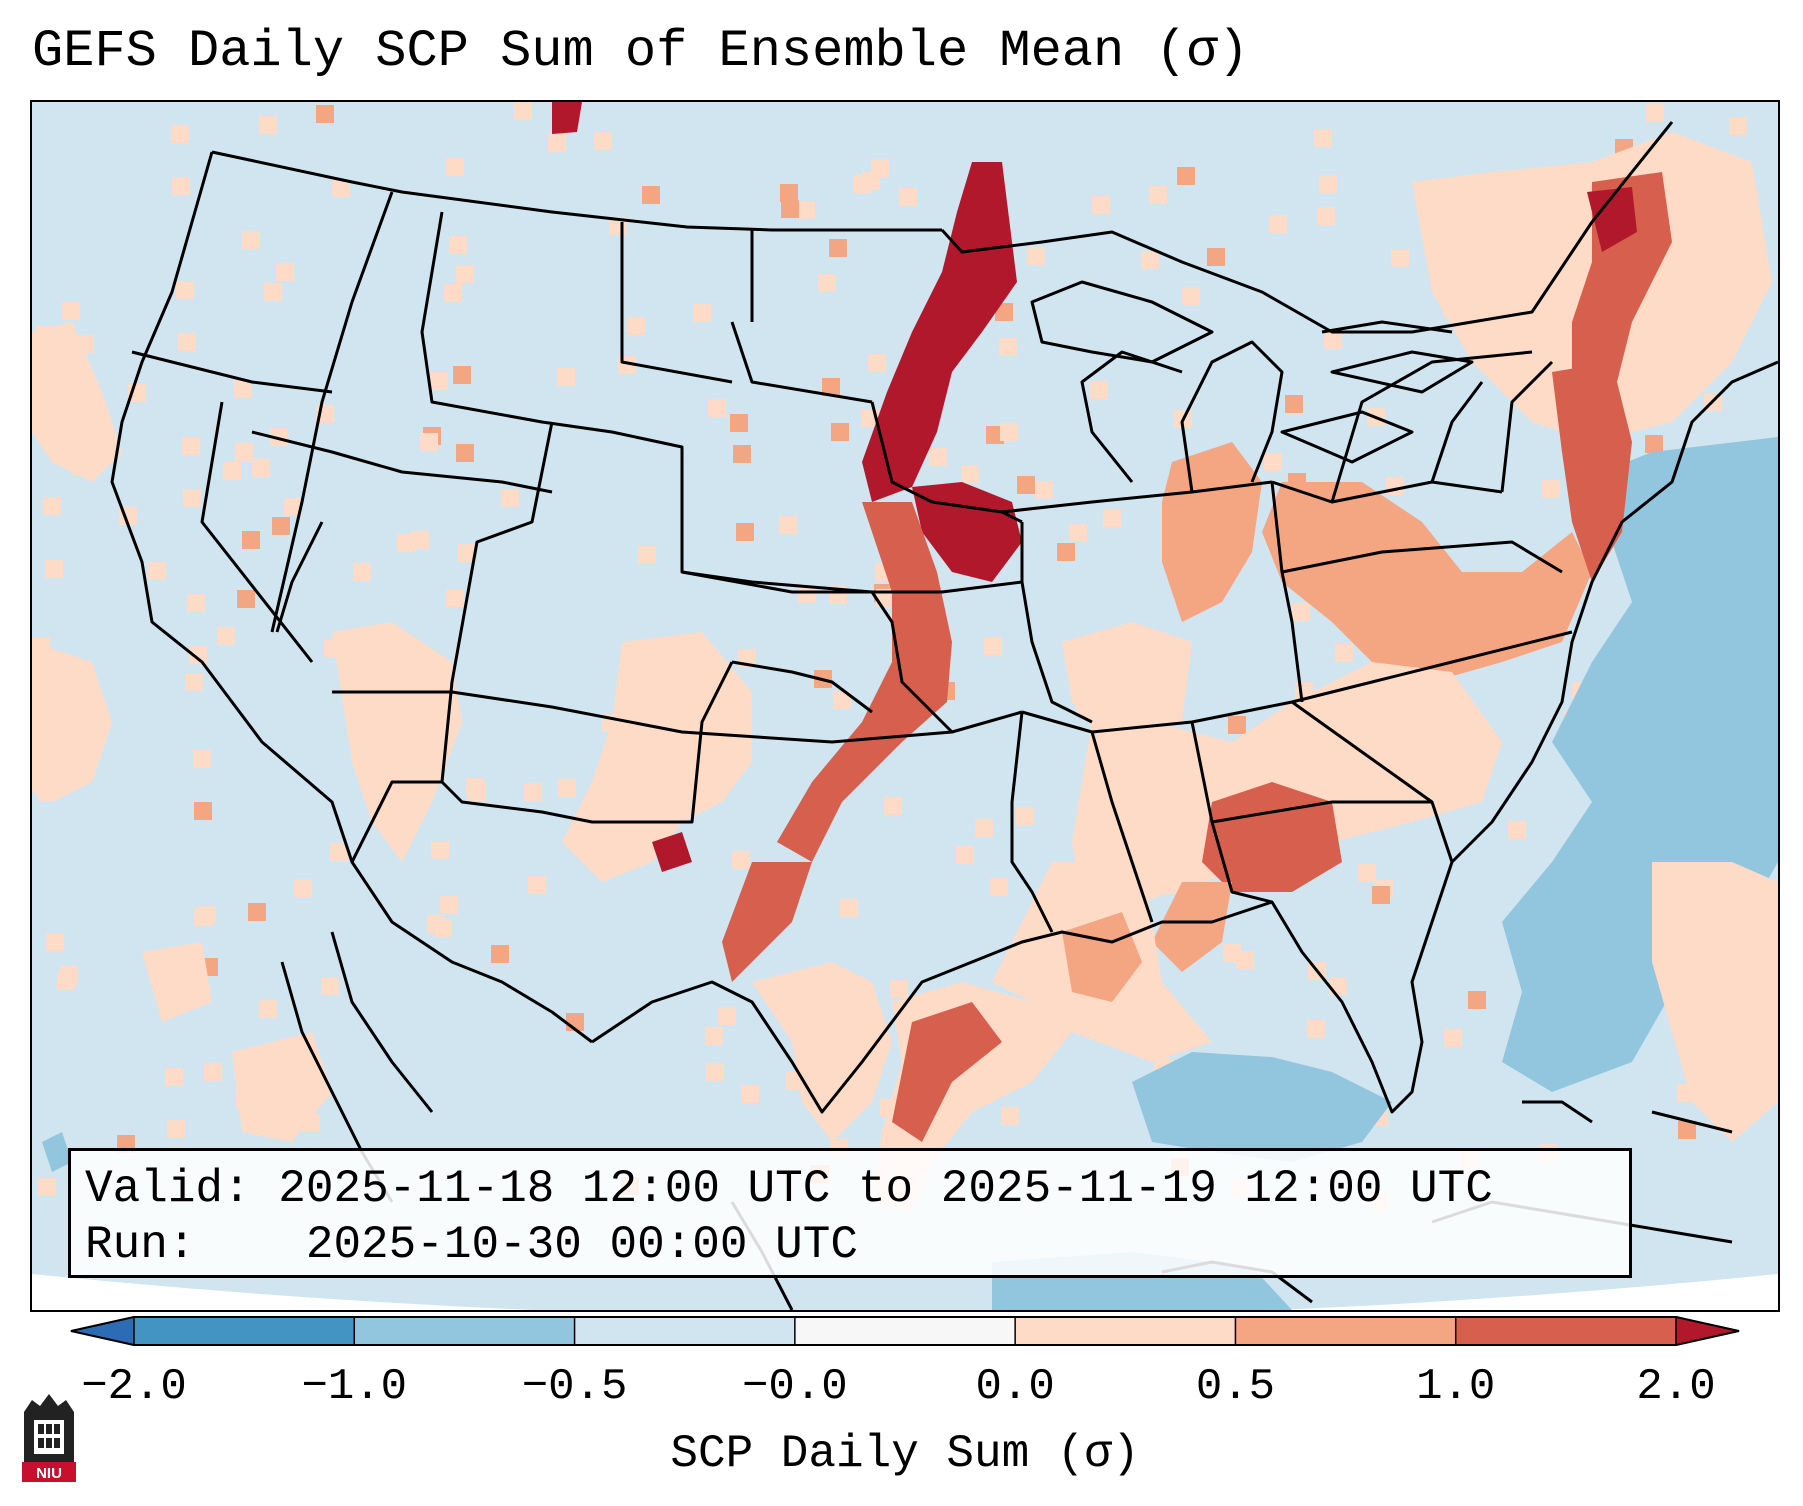 Image resolution: width=1803 pixels, height=1506 pixels. What do you see at coordinates (1708, 1331) in the screenshot?
I see `colorbar-extend-high` at bounding box center [1708, 1331].